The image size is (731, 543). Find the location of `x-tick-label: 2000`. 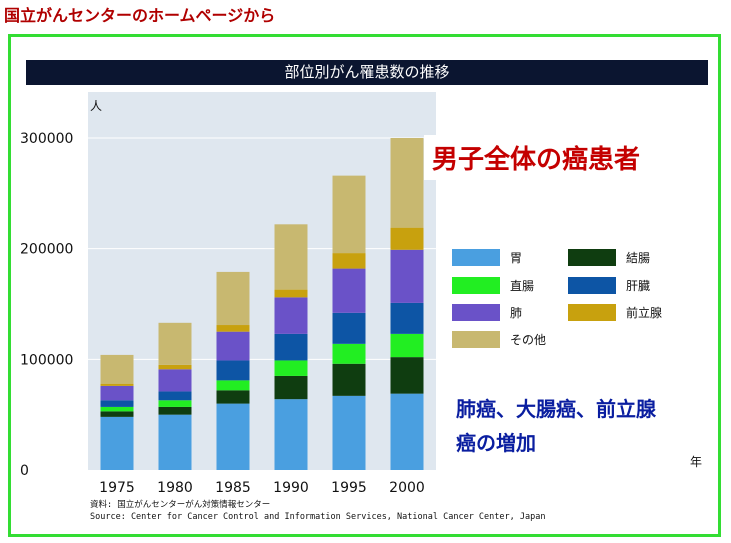

x-tick-label: 2000 is located at coordinates (407, 488).